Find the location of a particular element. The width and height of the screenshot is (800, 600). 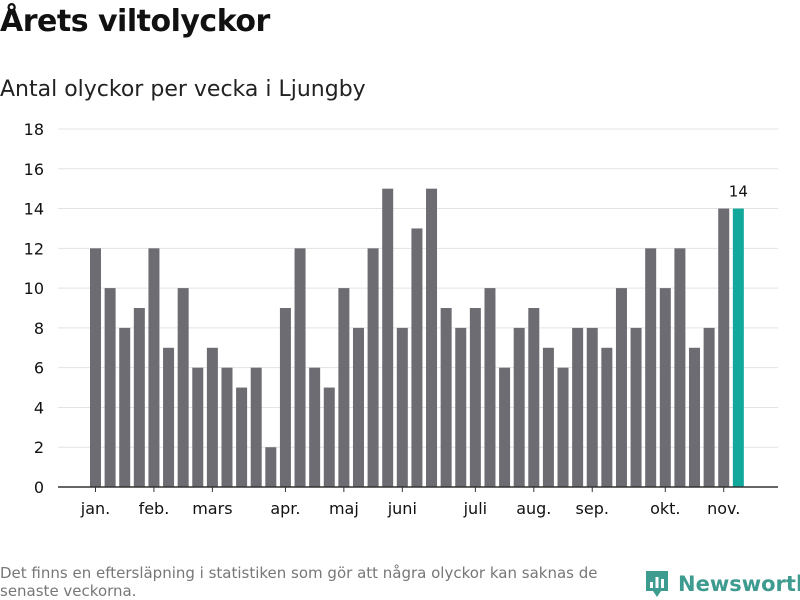

chart-title: Årets viltolyckor is located at coordinates (135, 21).